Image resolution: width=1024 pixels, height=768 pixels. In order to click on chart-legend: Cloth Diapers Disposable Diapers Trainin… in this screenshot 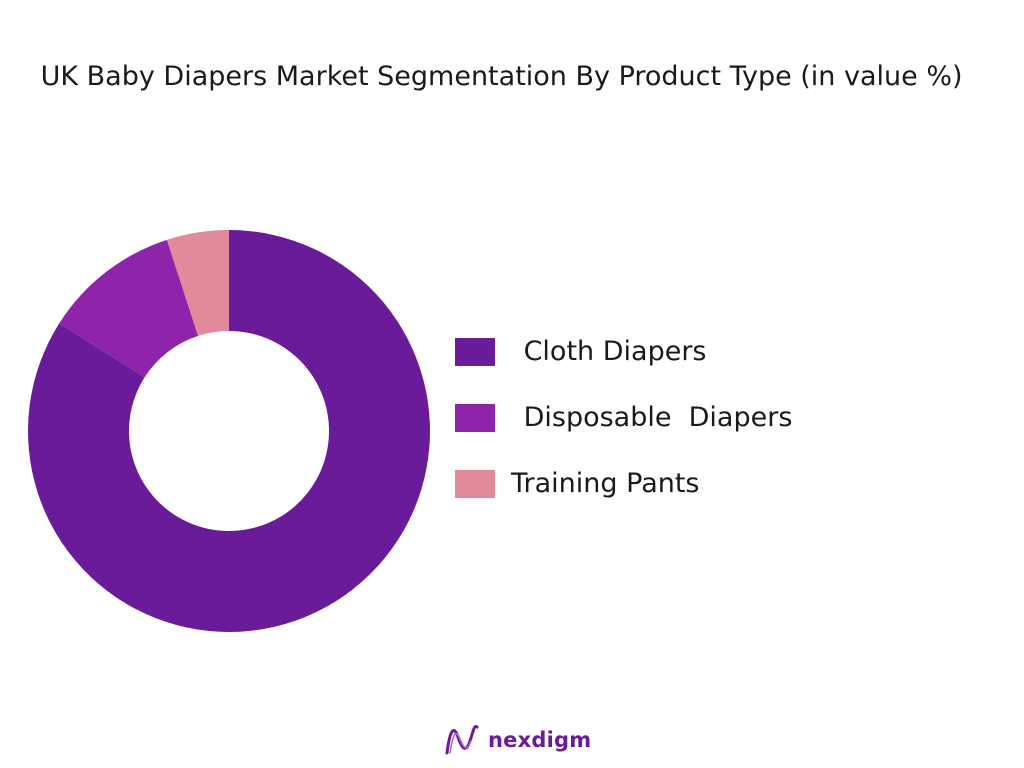, I will do `click(715, 427)`.